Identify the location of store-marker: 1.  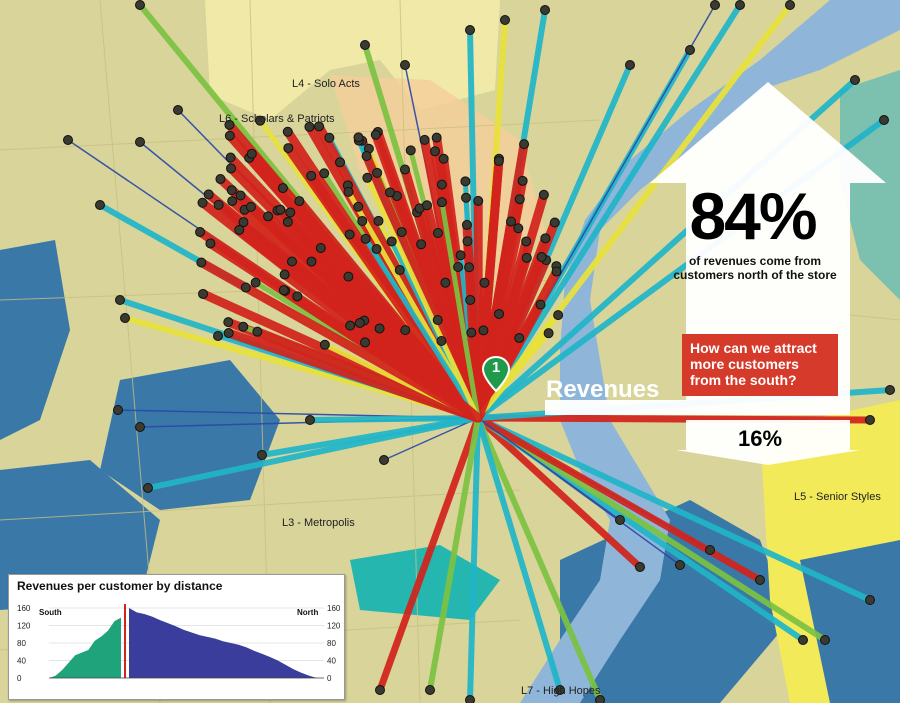
(496, 374).